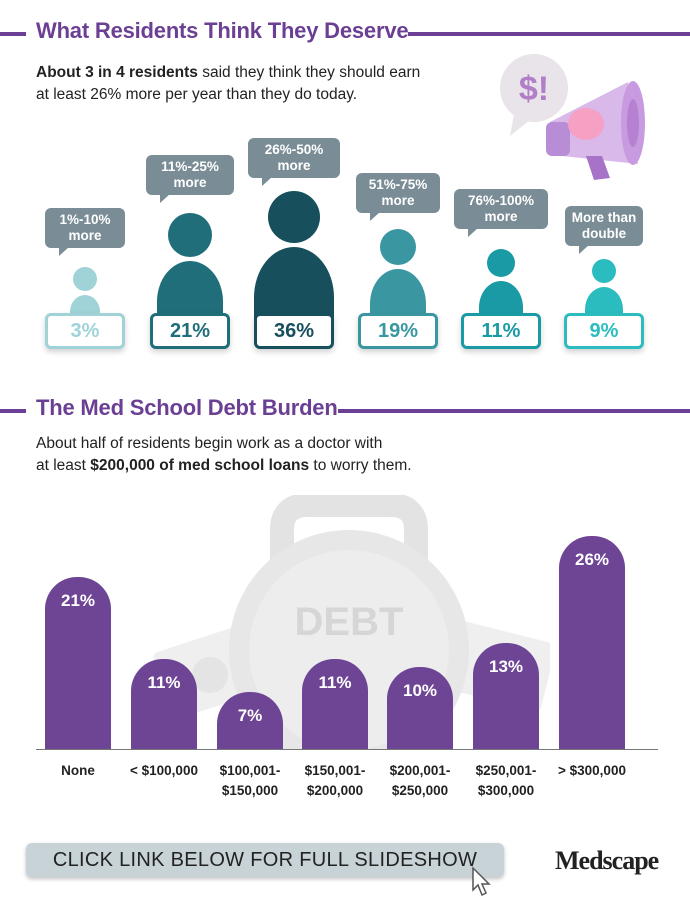  Describe the element at coordinates (481, 881) in the screenshot. I see `cursor-arrow-icon` at that location.